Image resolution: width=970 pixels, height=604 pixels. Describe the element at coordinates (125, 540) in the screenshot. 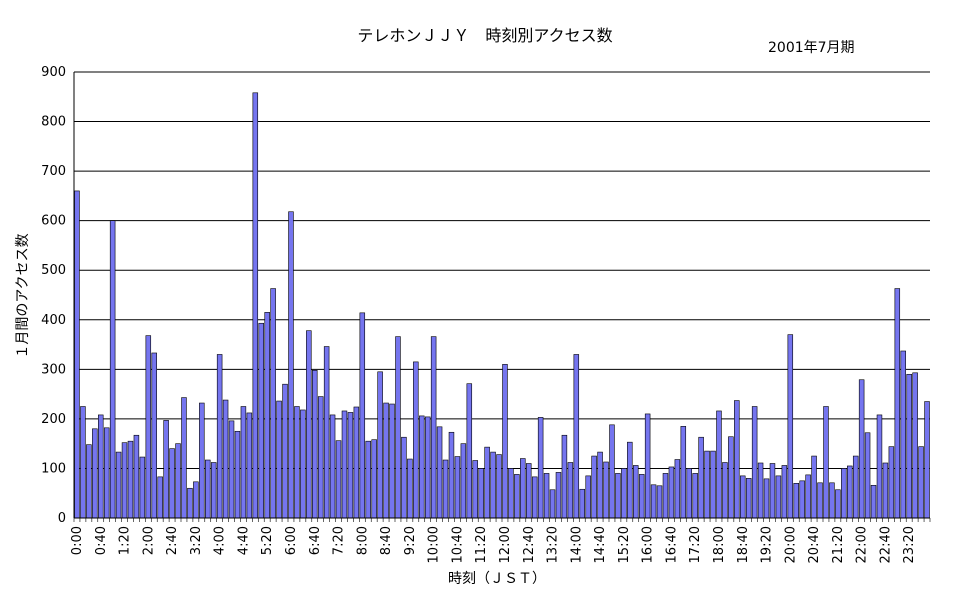

I see `x-tick-label: 1:20` at that location.